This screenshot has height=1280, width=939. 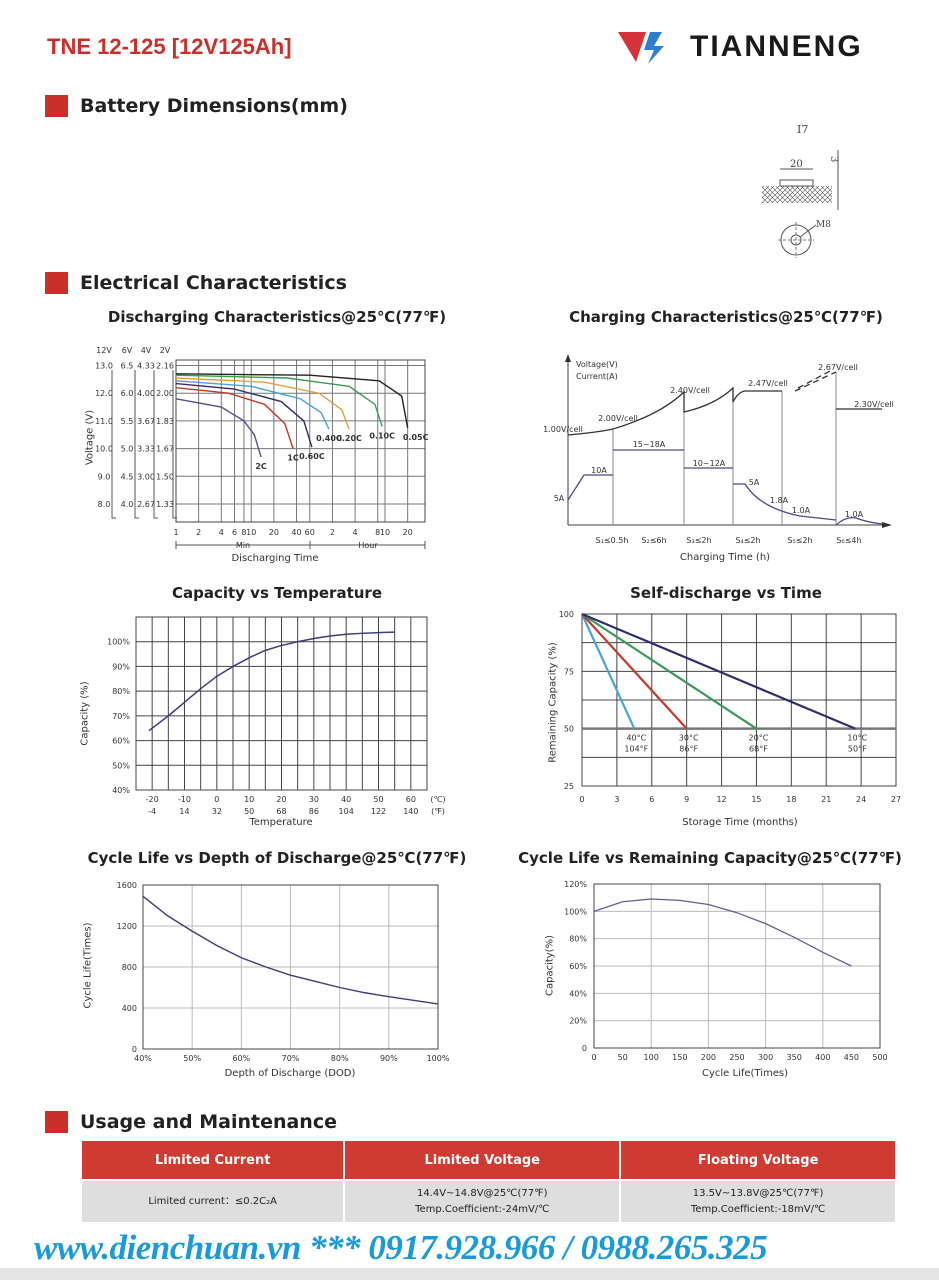 I want to click on series-line-10°C, so click(x=718, y=671).